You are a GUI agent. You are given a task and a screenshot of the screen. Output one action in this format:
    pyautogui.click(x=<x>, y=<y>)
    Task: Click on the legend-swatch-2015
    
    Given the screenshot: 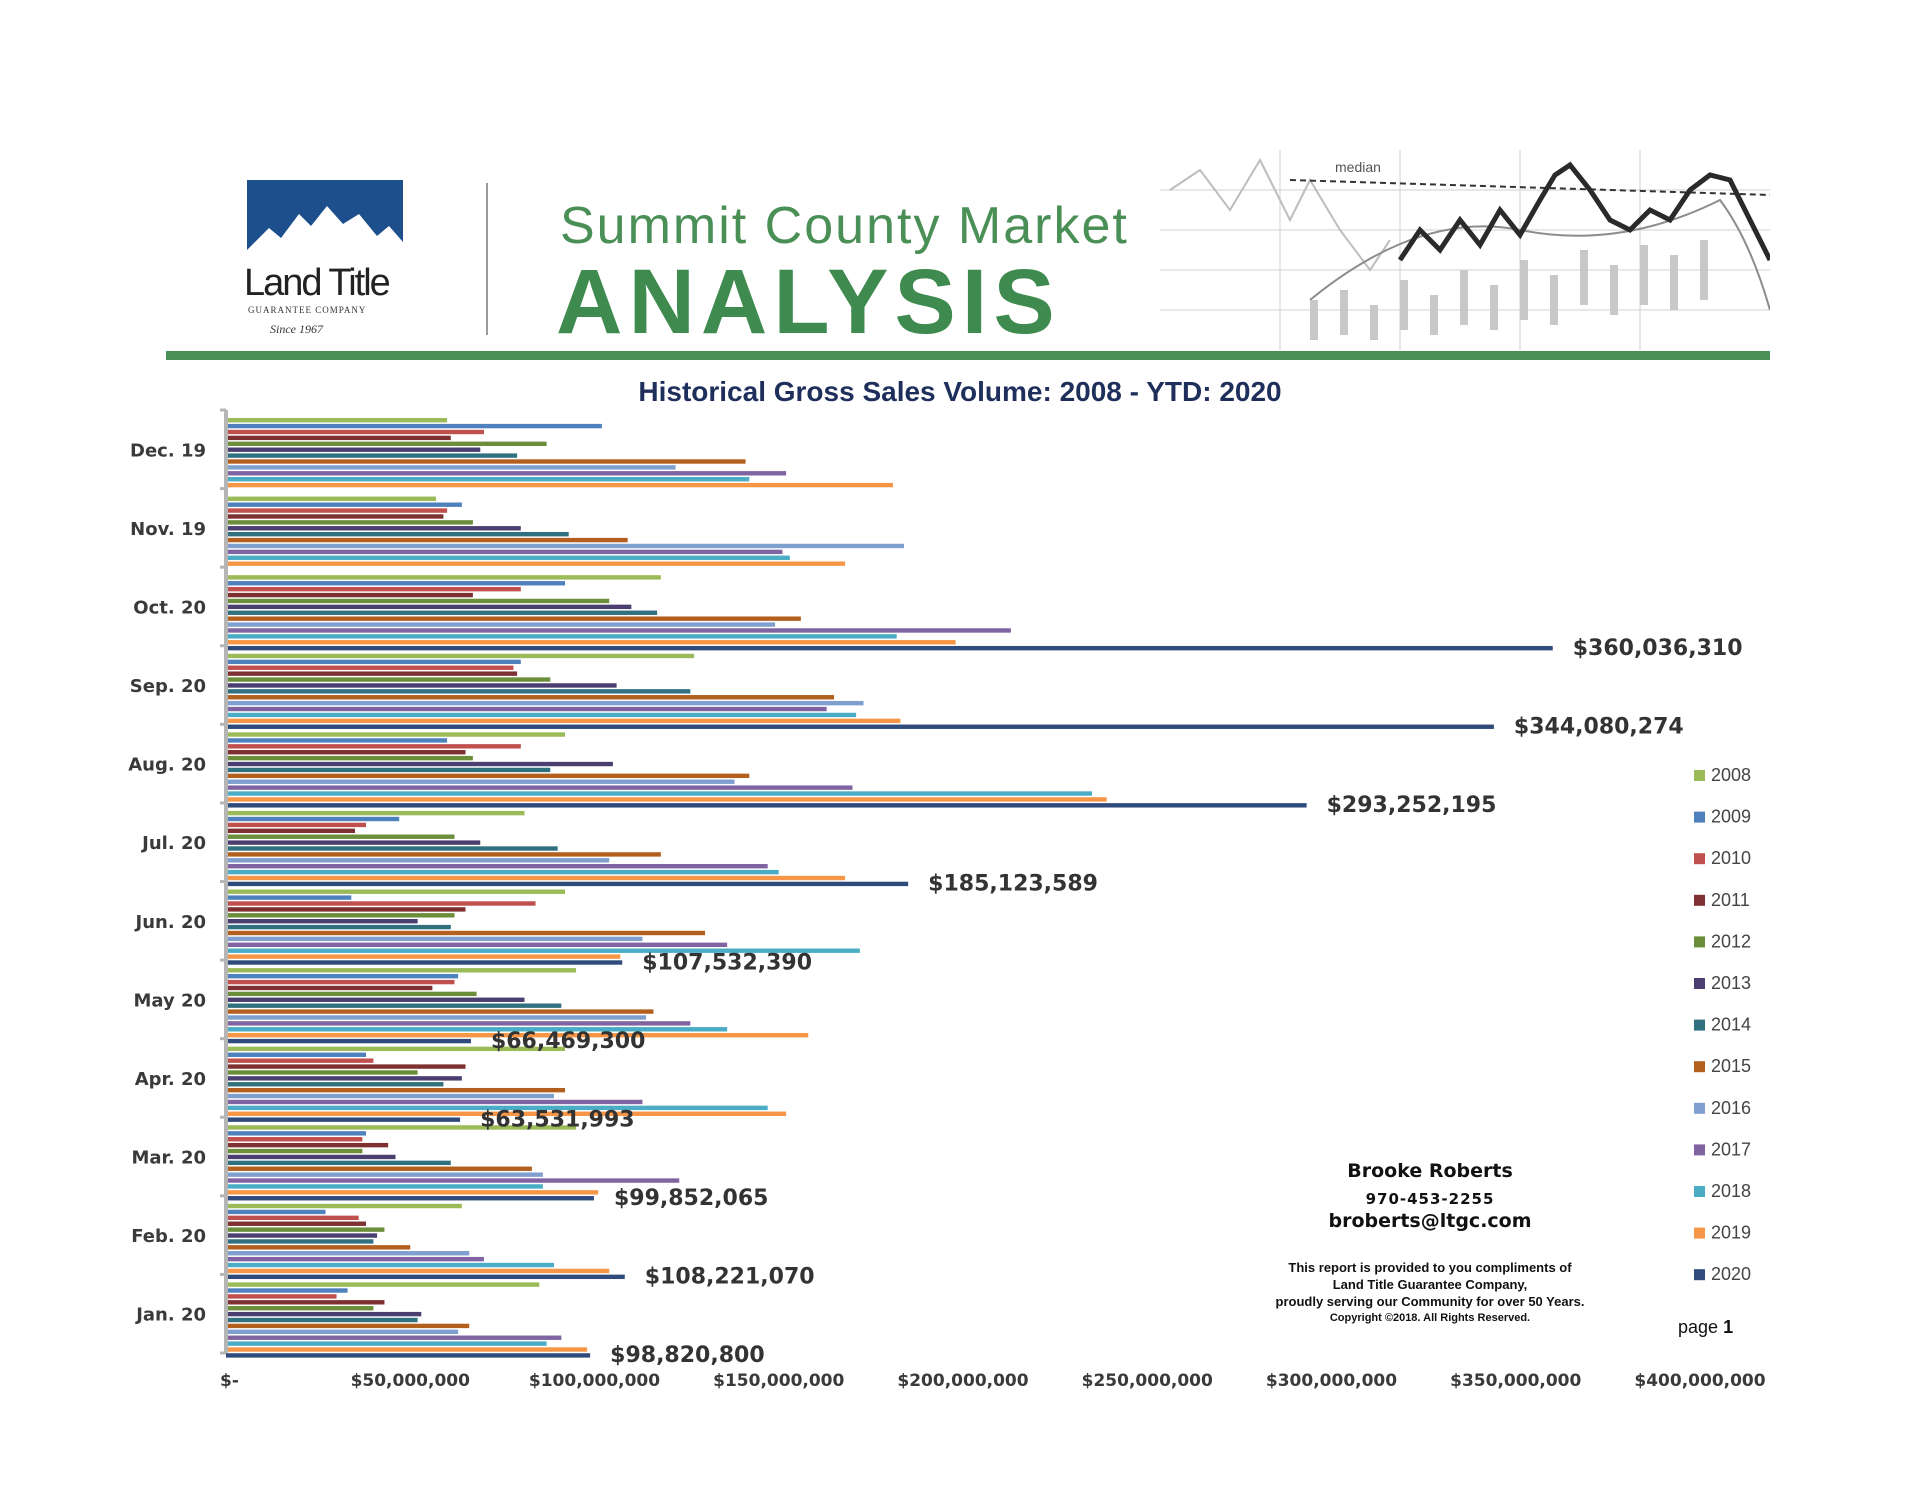 What is the action you would take?
    pyautogui.click(x=1699, y=1067)
    